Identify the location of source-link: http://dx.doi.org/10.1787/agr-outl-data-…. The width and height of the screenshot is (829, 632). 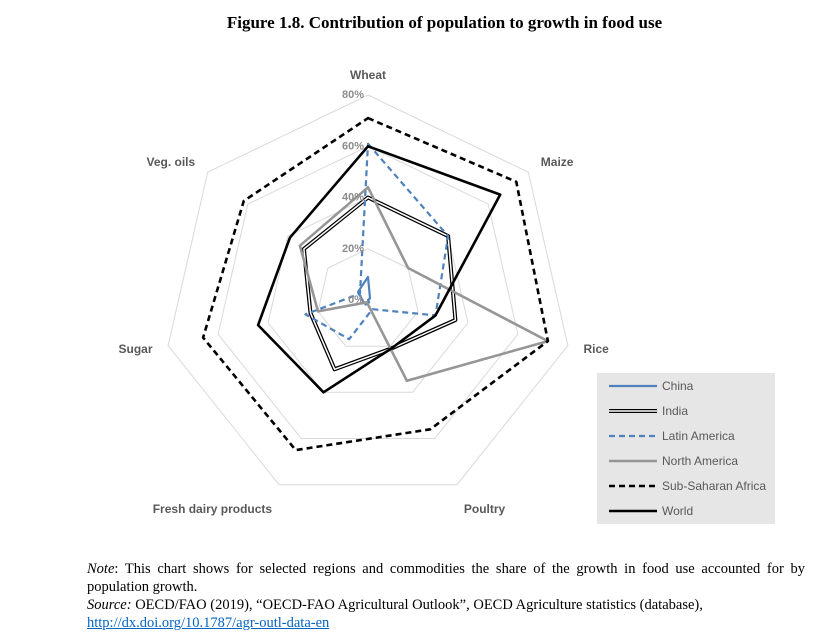
(208, 623).